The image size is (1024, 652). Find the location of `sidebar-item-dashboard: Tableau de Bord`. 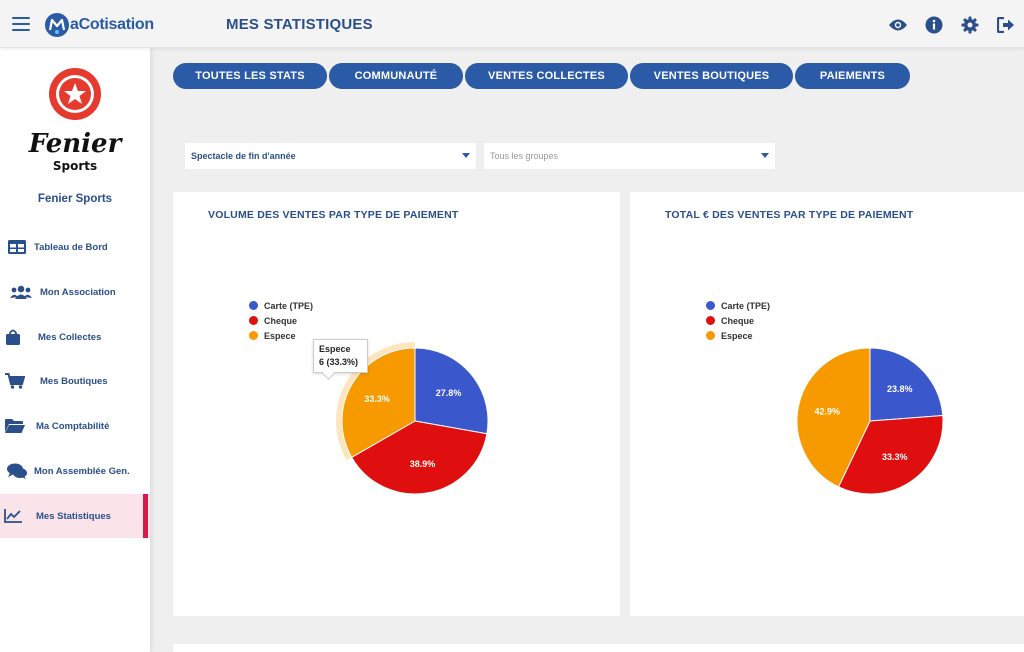

sidebar-item-dashboard: Tableau de Bord is located at coordinates (75, 247).